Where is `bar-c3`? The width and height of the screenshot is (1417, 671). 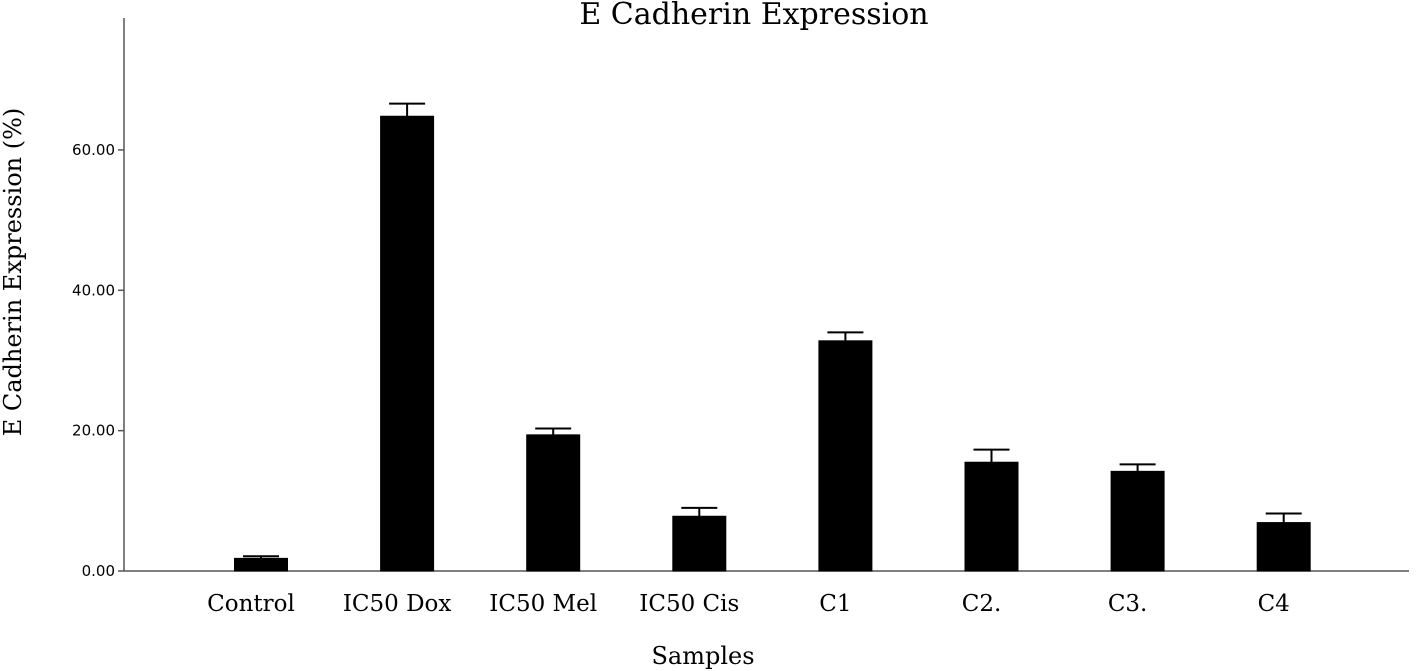 bar-c3 is located at coordinates (1137, 521).